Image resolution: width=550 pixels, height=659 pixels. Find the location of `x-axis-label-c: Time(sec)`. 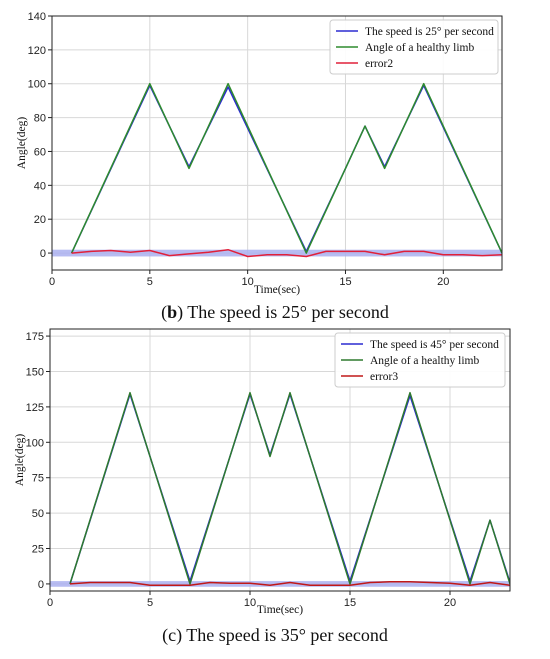

x-axis-label-c: Time(sec) is located at coordinates (280, 610).